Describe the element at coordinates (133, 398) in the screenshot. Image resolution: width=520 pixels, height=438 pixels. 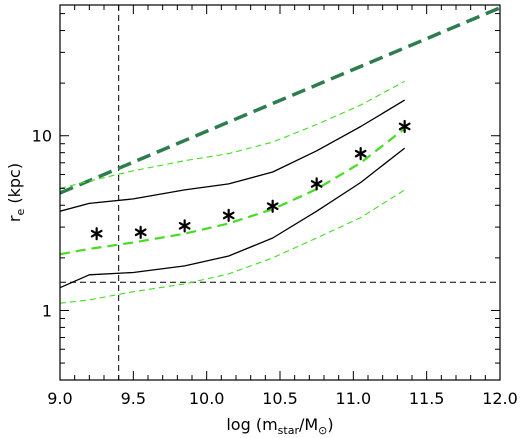
I see `x-tick-label: 9.5` at that location.